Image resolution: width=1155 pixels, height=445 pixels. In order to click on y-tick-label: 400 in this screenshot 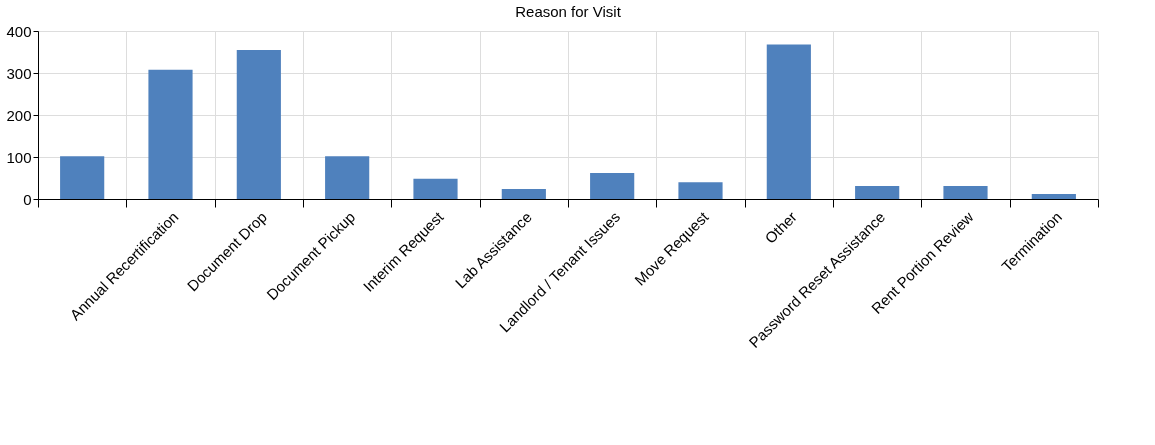, I will do `click(19, 31)`.